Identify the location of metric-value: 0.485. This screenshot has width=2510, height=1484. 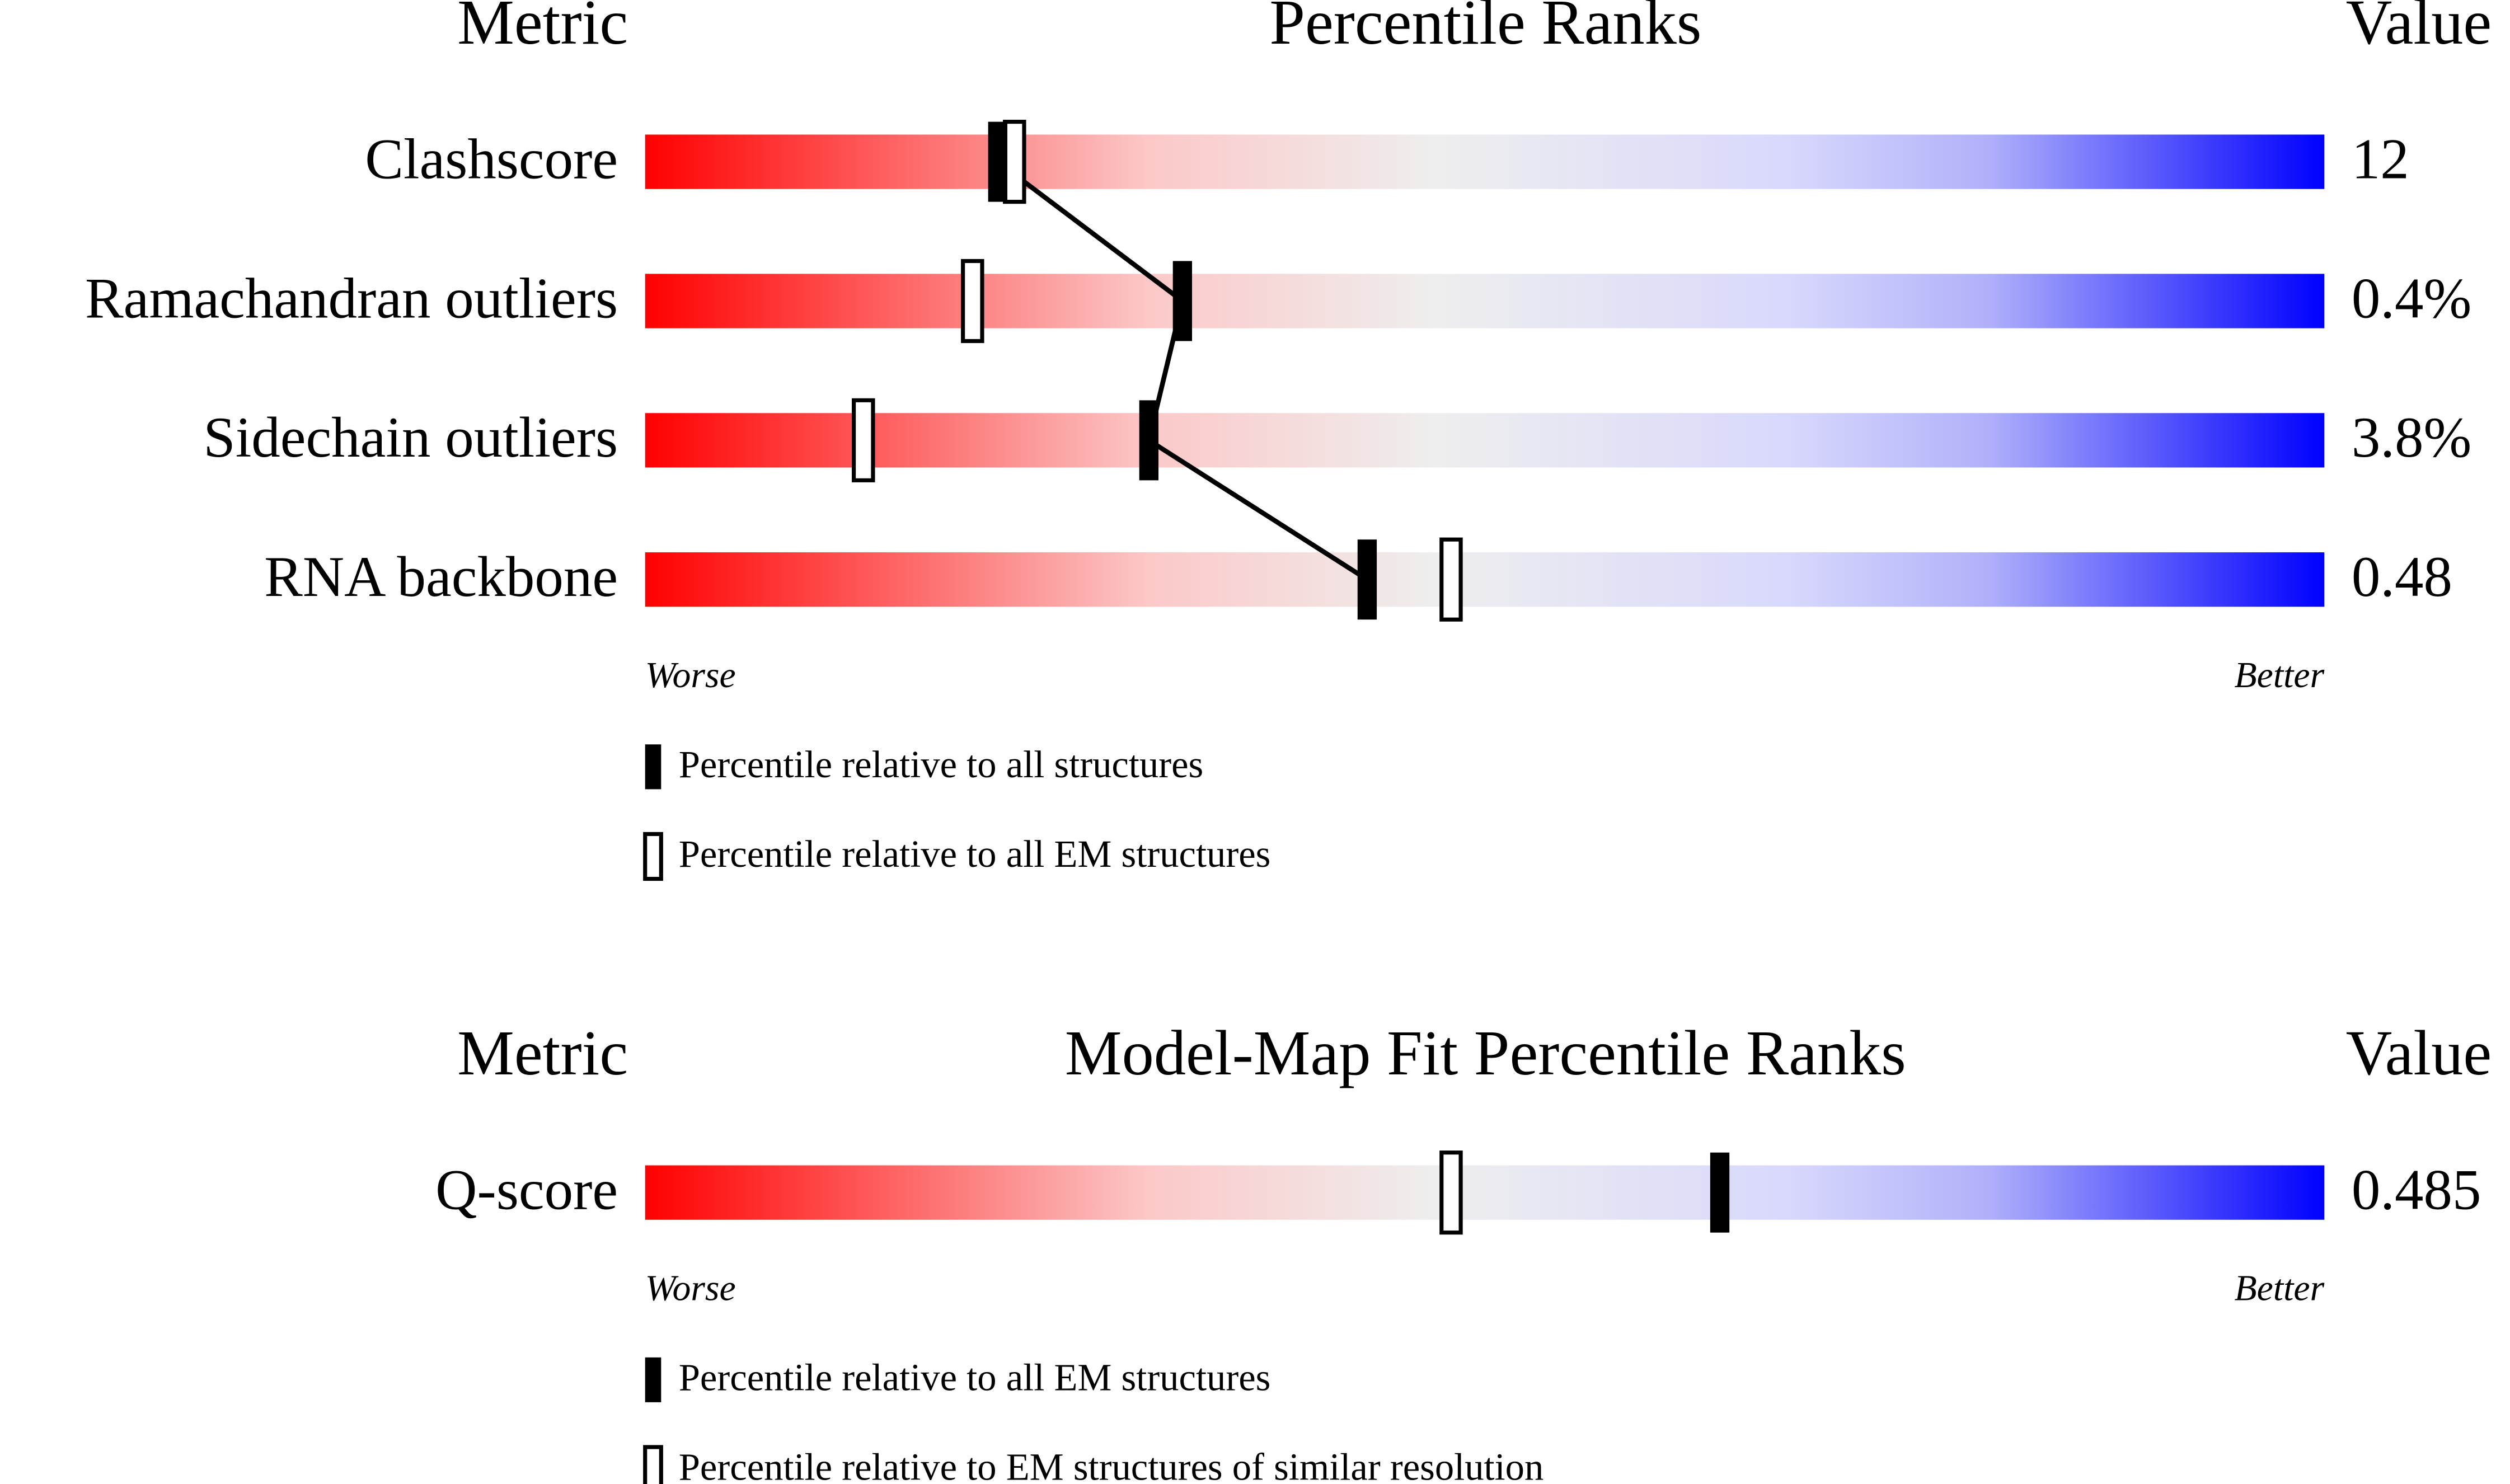
(2416, 1190).